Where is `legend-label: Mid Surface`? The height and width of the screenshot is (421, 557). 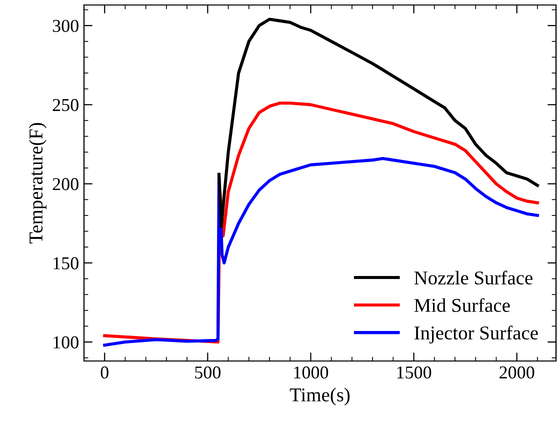 legend-label: Mid Surface is located at coordinates (462, 305).